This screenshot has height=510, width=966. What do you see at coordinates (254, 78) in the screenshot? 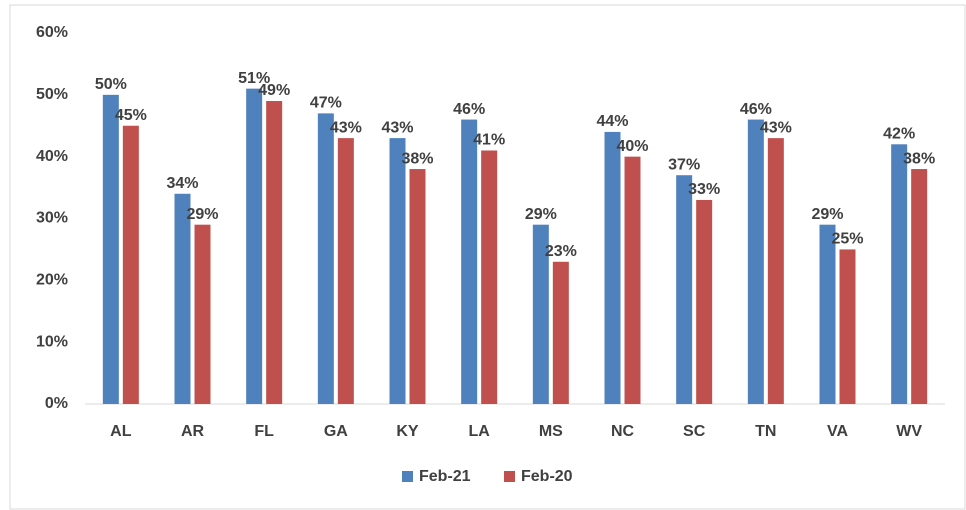
I see `data-label: 51%` at bounding box center [254, 78].